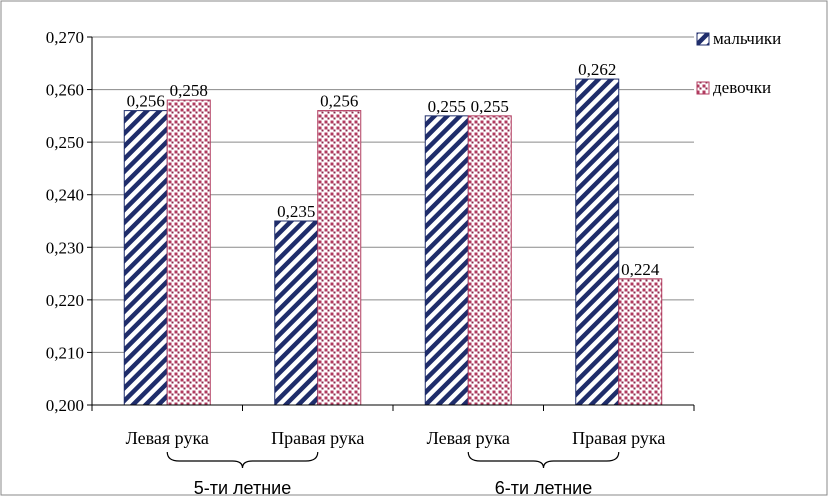 The width and height of the screenshot is (829, 497). Describe the element at coordinates (65, 405) in the screenshot. I see `y-tick-label: 0,200` at that location.